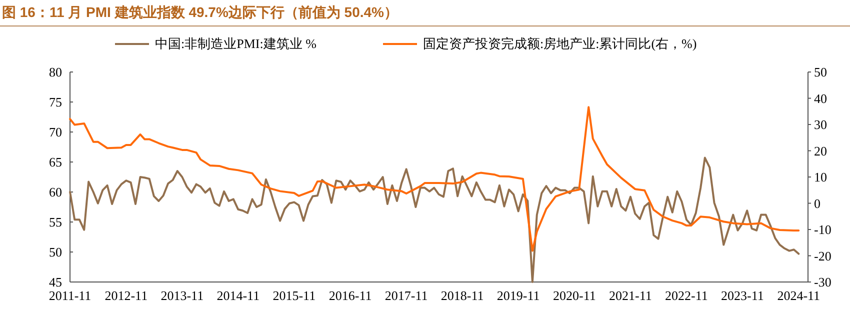 This screenshot has height=327, width=850. Describe the element at coordinates (55, 282) in the screenshot. I see `y-tick-label: 45` at that location.